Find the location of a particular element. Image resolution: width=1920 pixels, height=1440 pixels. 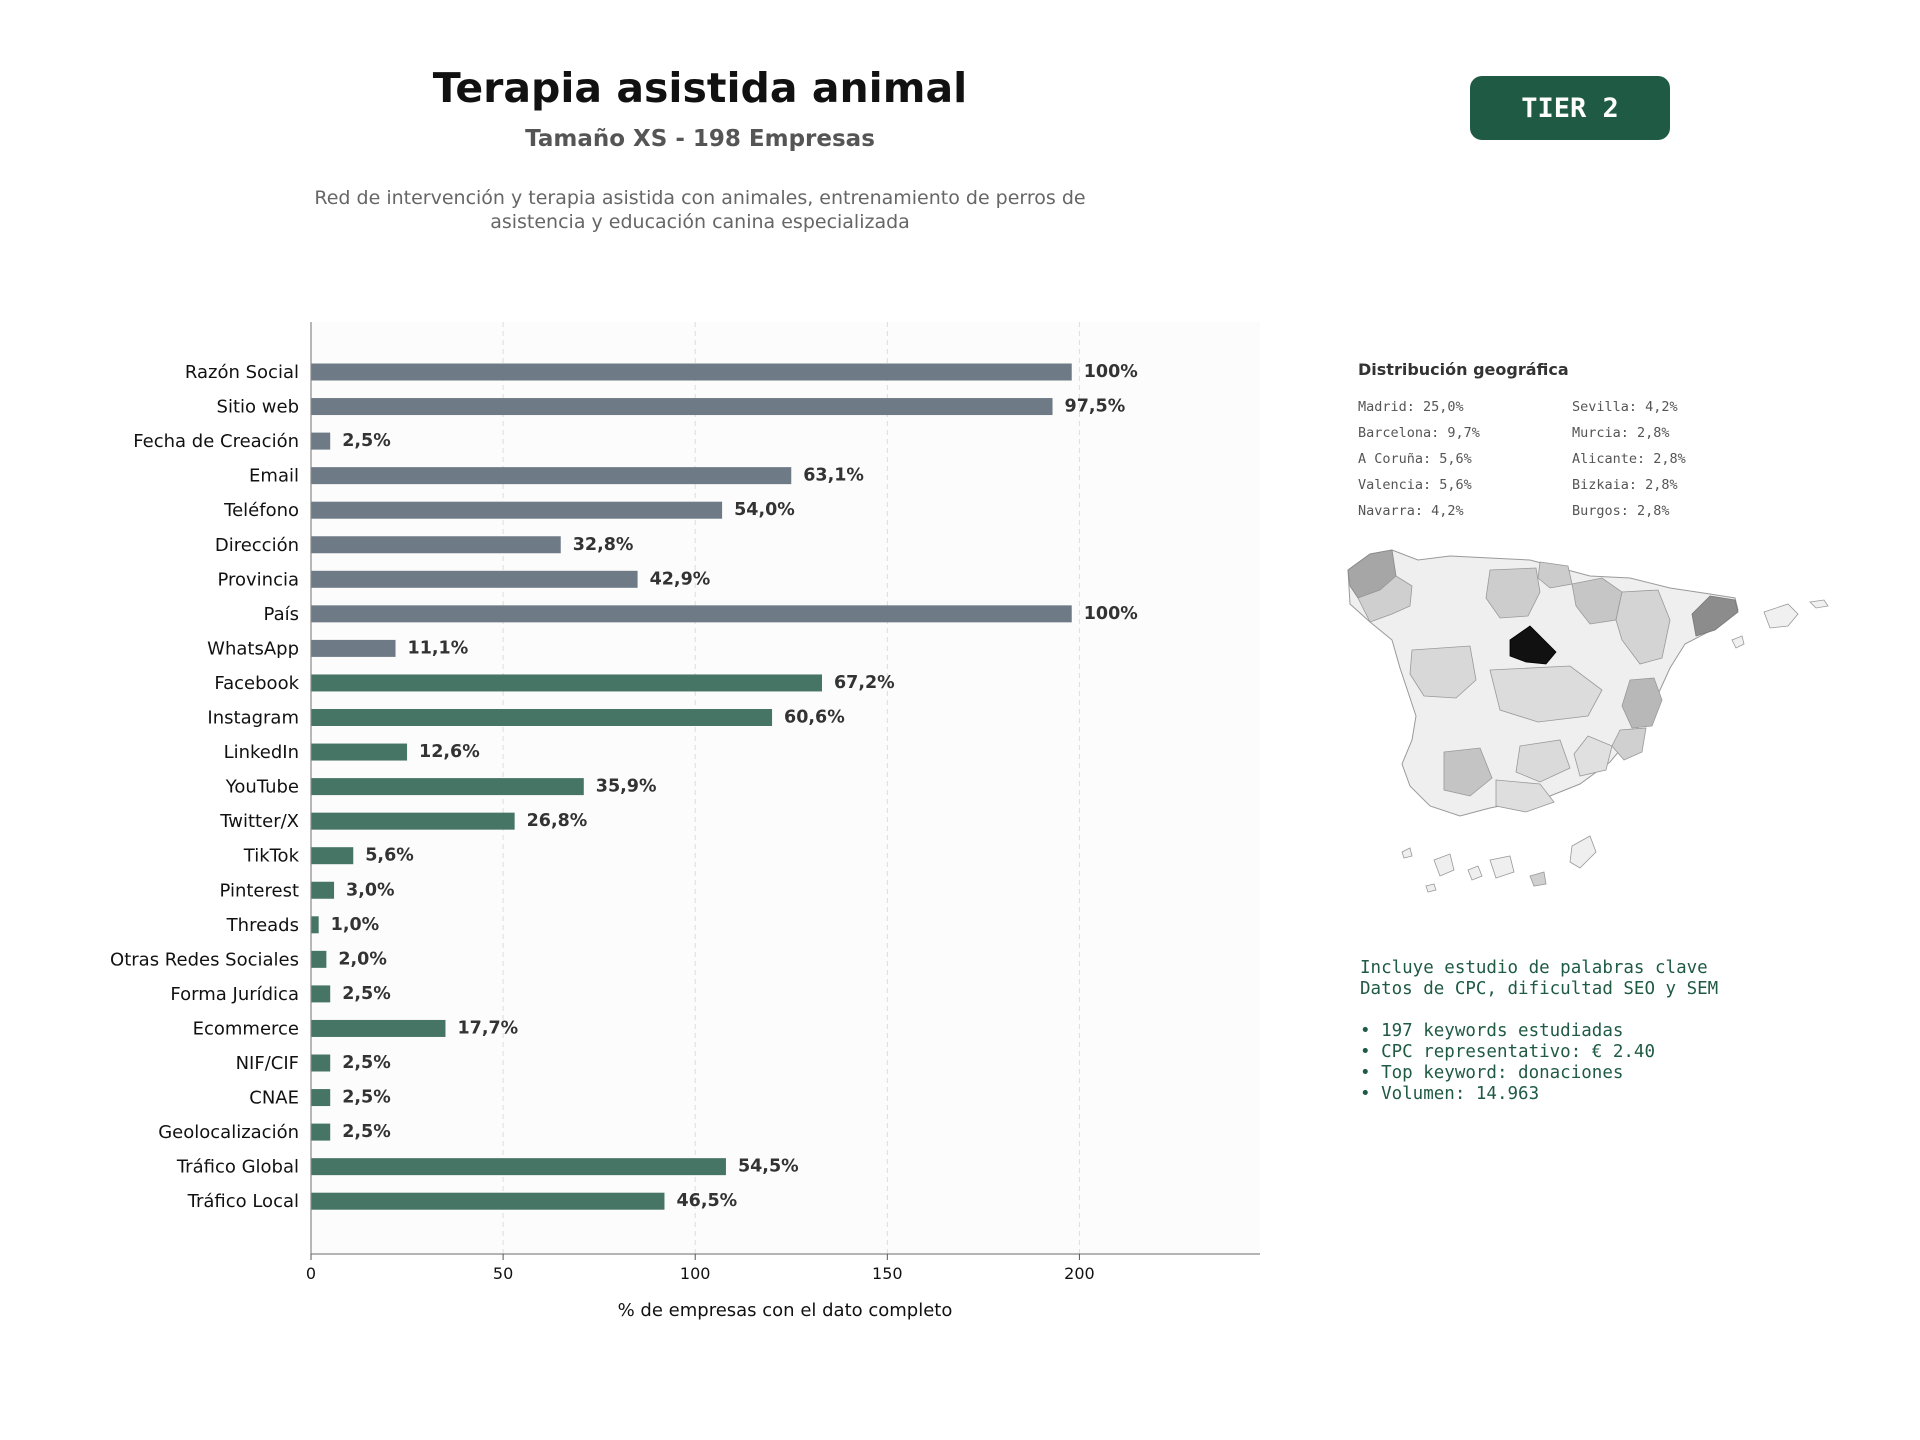

keywords-bullet-volume: • Volumen: 14.963 is located at coordinates (1450, 1094).